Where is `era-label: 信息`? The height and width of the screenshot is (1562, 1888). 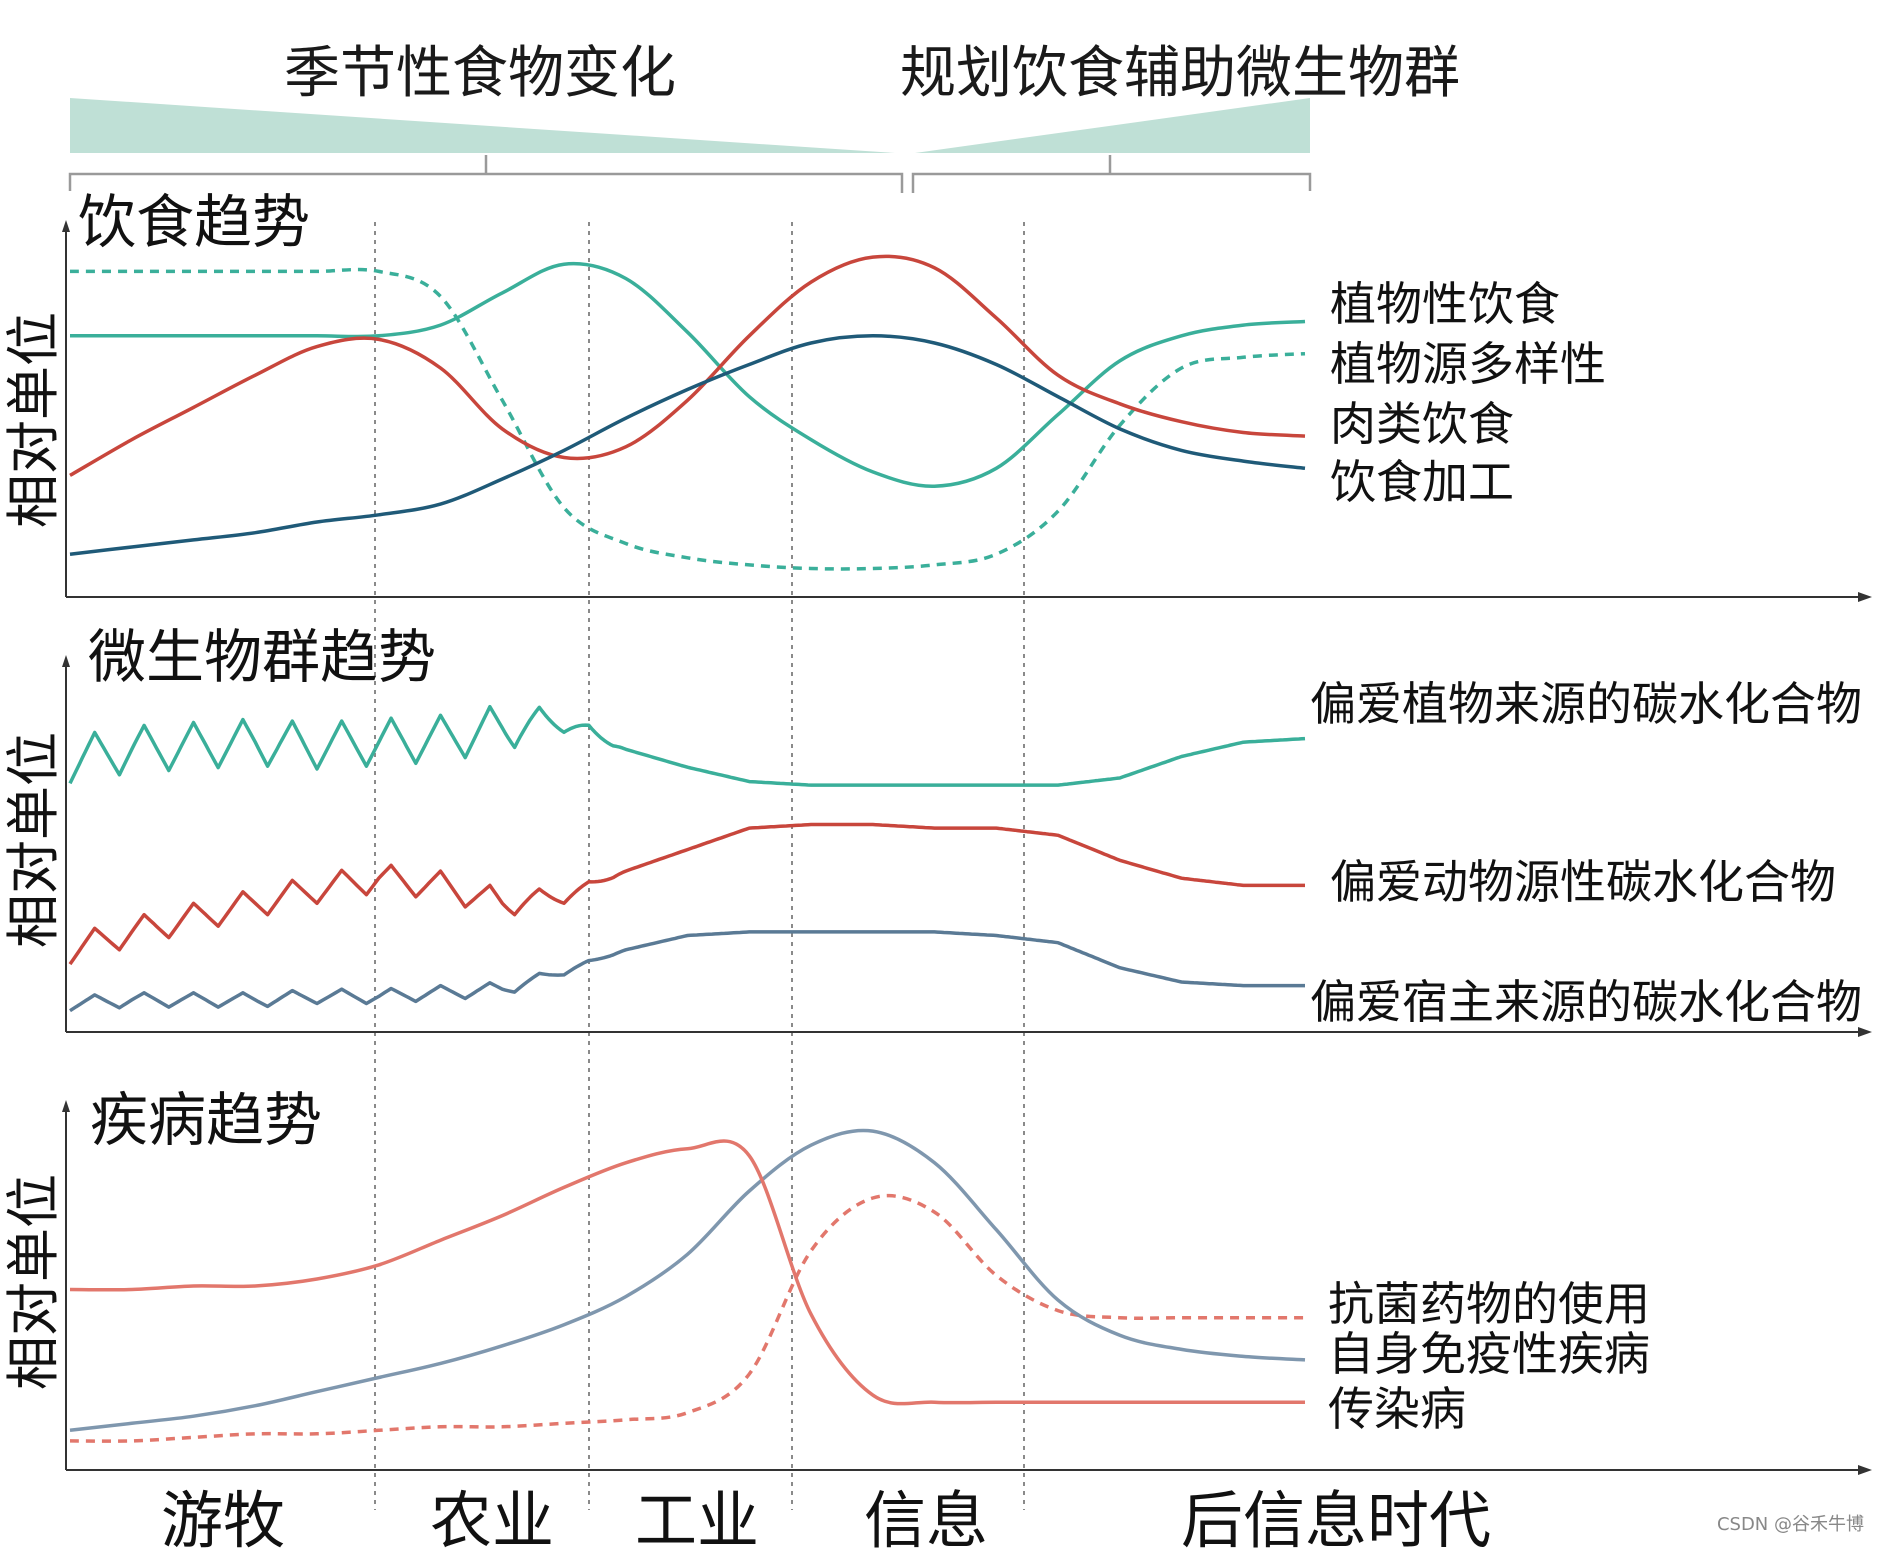
era-label: 信息 is located at coordinates (926, 1520).